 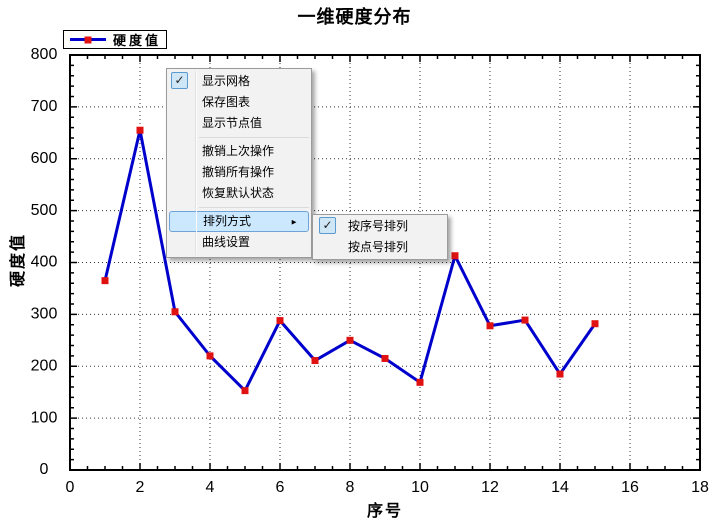 I want to click on menu-item-label: 显示网格, so click(x=226, y=81).